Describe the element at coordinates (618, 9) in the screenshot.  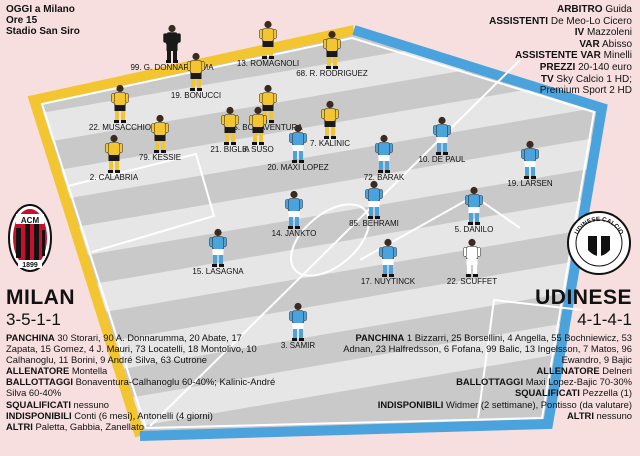
I see `official-value: Guida` at that location.